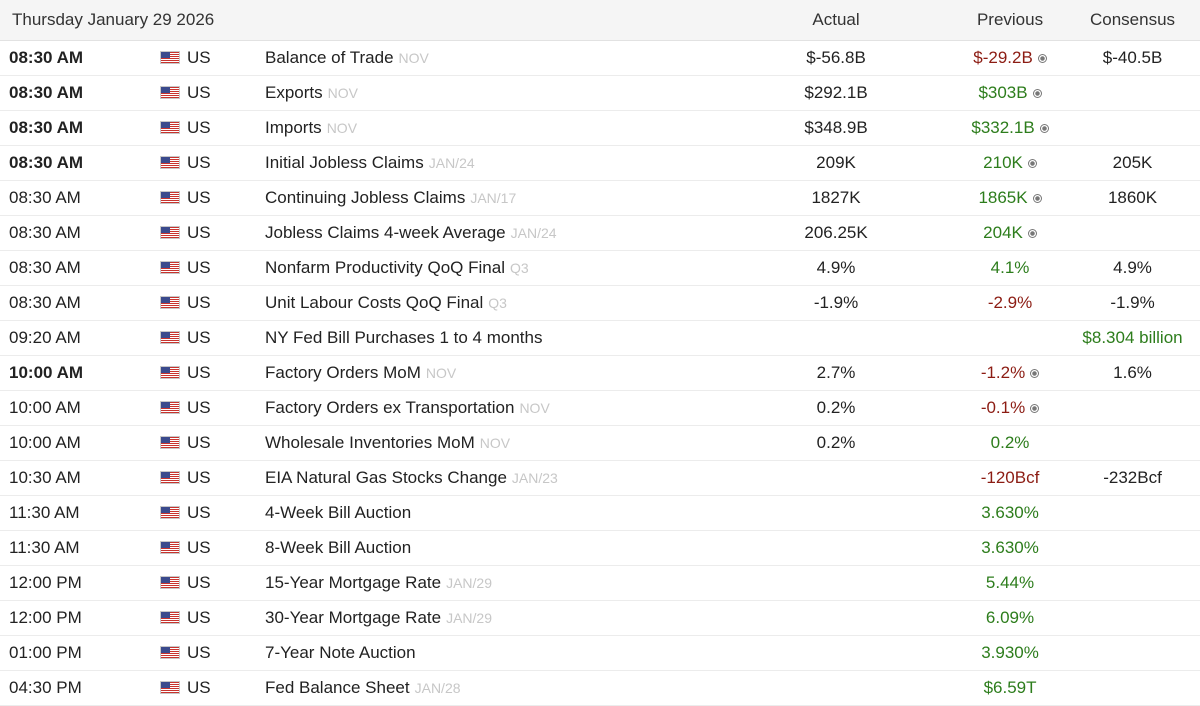 This screenshot has height=706, width=1200. I want to click on event-row: 04:30 PM US Fed Balance Sheet JAN/28 $6.59T, so click(600, 688).